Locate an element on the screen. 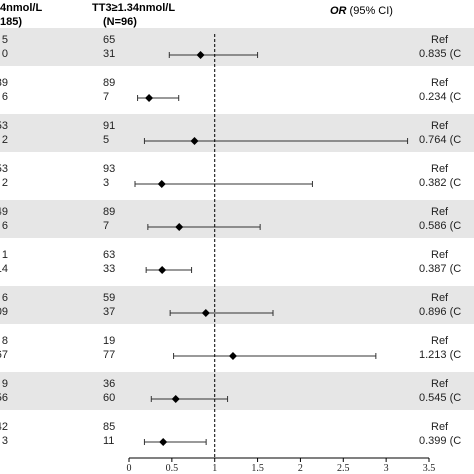 This screenshot has height=474, width=474. col2-count-bottom: 33 is located at coordinates (109, 269).